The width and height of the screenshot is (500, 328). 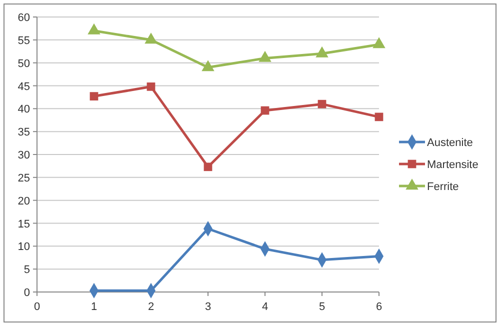 I want to click on legend-label: Ferrite, so click(x=443, y=187).